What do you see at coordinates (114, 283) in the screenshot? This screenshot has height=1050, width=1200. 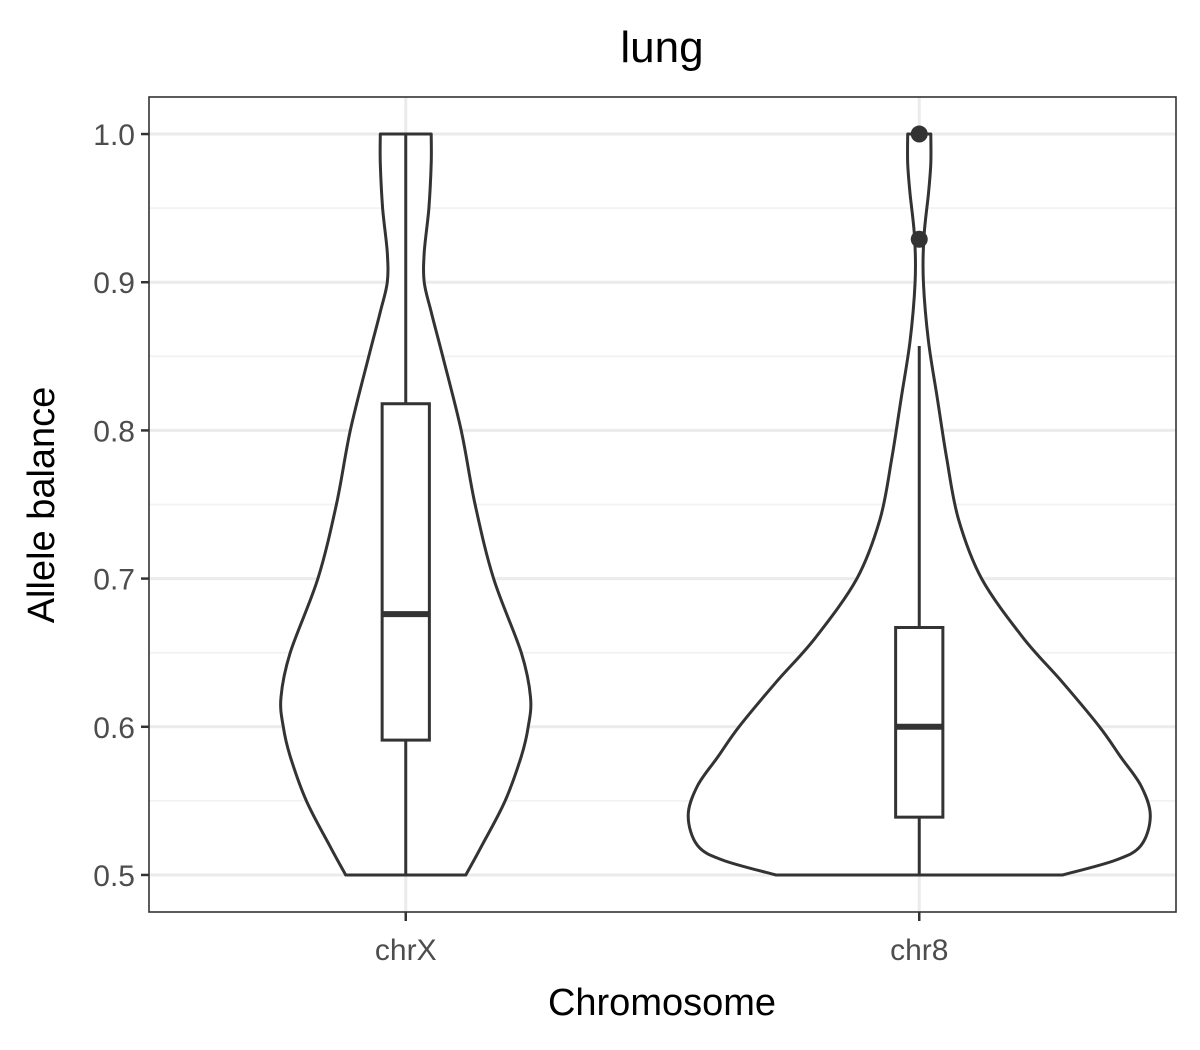 I see `y-tick-label: 0.9` at bounding box center [114, 283].